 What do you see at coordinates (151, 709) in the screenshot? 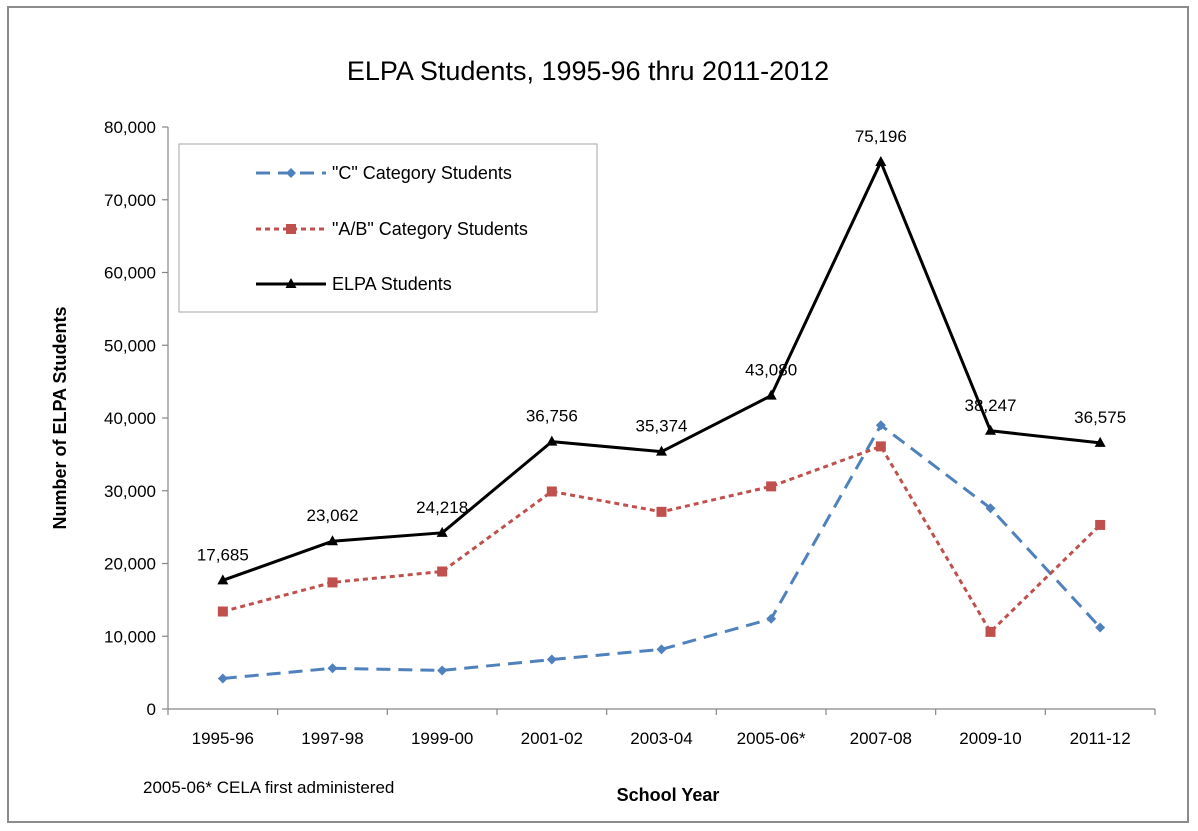
I see `y-tick-label: 0` at bounding box center [151, 709].